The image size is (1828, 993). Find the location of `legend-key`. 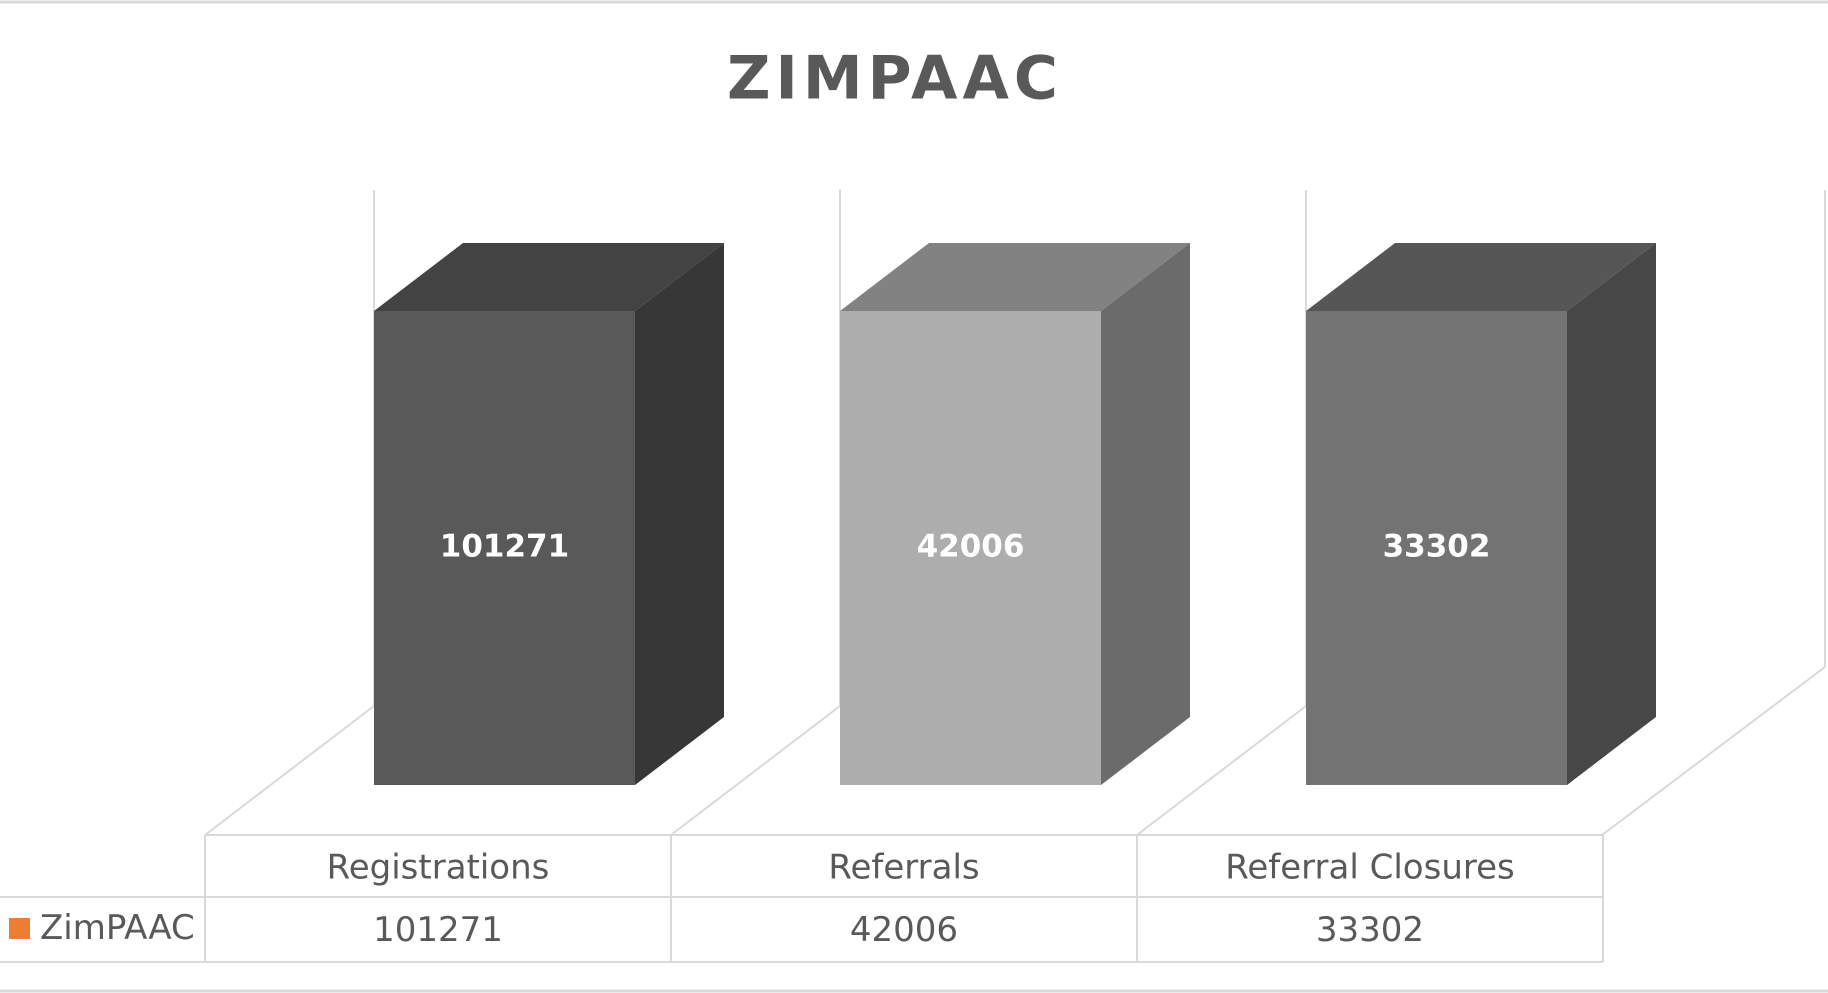

legend-key is located at coordinates (19, 928).